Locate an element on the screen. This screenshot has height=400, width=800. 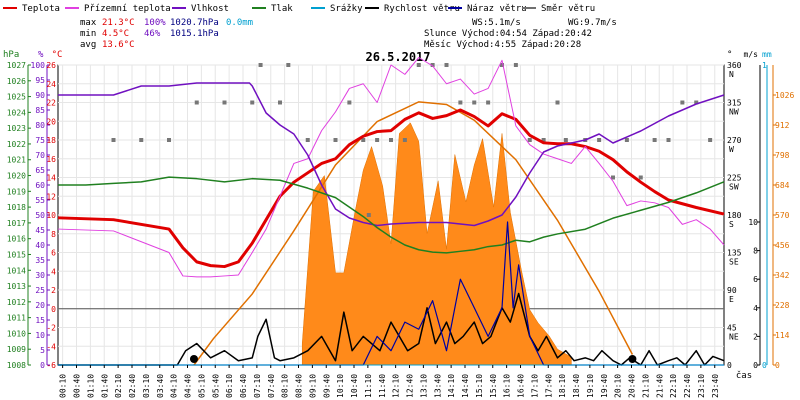
direction-tick-label: 90 is located at coordinates (732, 290).